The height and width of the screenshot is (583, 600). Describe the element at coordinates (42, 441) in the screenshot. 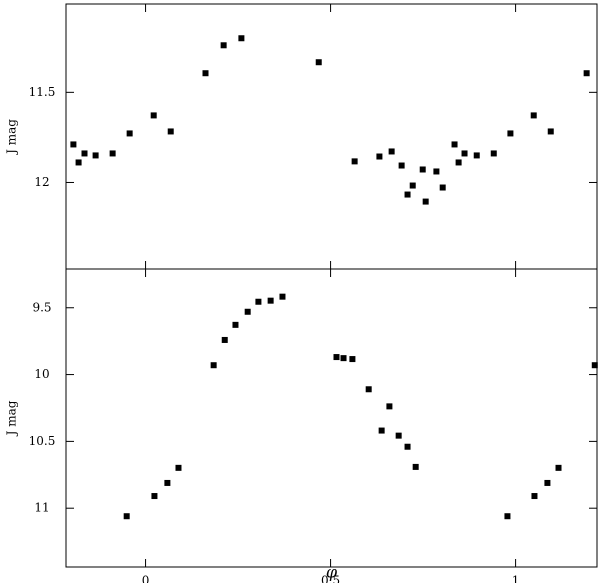

I see `y-tick-label: 10.5` at that location.